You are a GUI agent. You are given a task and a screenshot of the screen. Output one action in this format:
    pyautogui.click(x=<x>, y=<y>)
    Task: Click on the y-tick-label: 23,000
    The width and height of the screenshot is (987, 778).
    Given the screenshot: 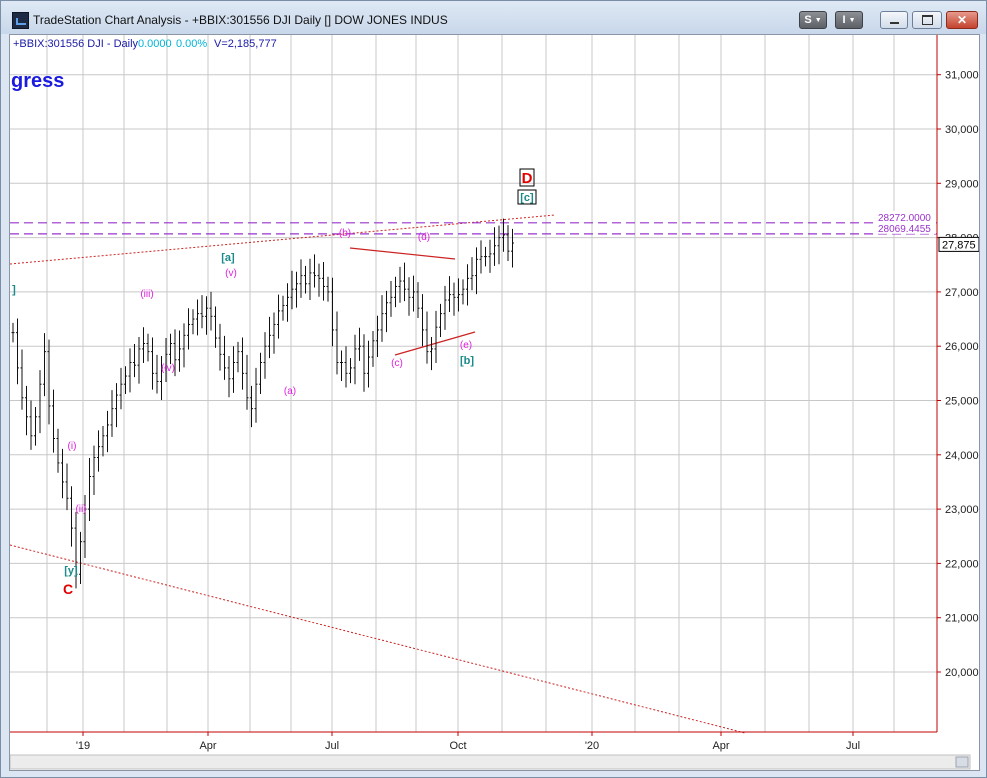 What is the action you would take?
    pyautogui.click(x=962, y=510)
    